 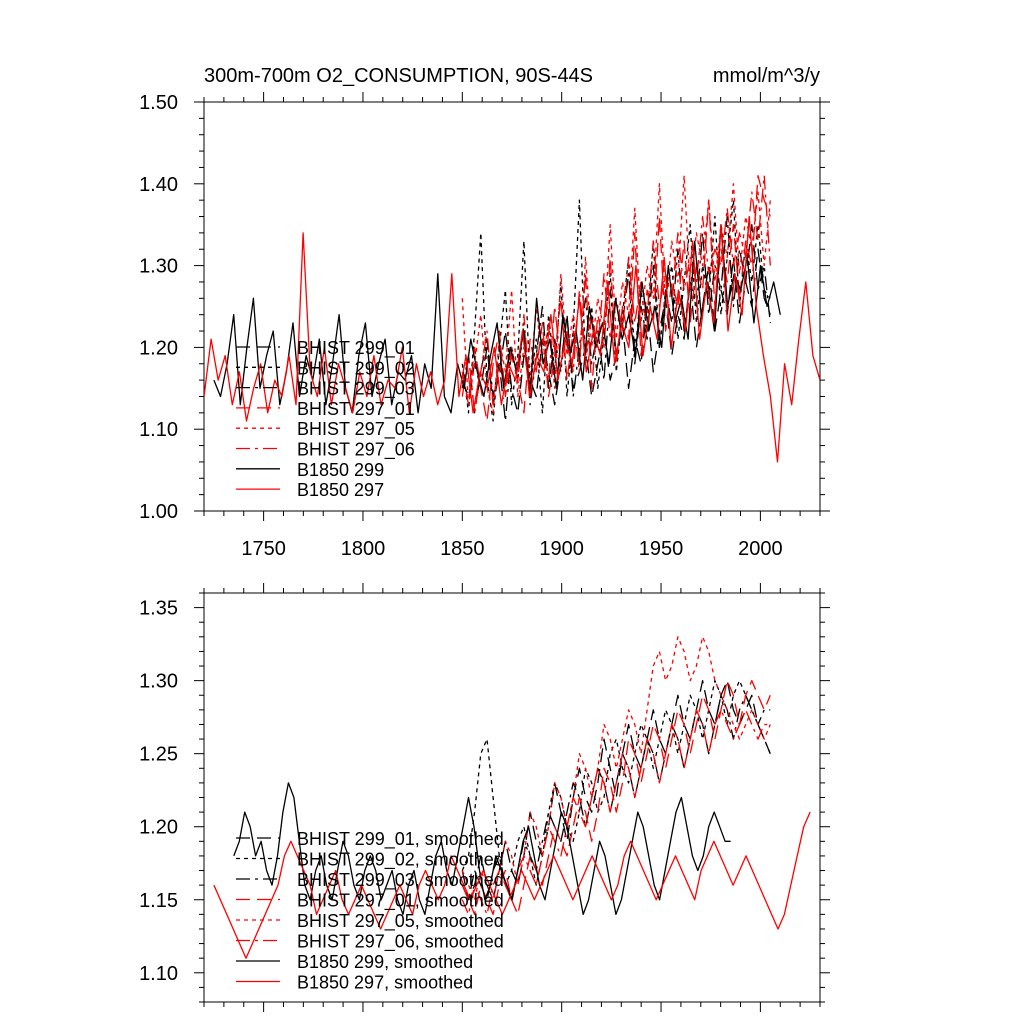 What do you see at coordinates (400, 921) in the screenshot?
I see `legend-label: BHIST 297_05, smoothed` at bounding box center [400, 921].